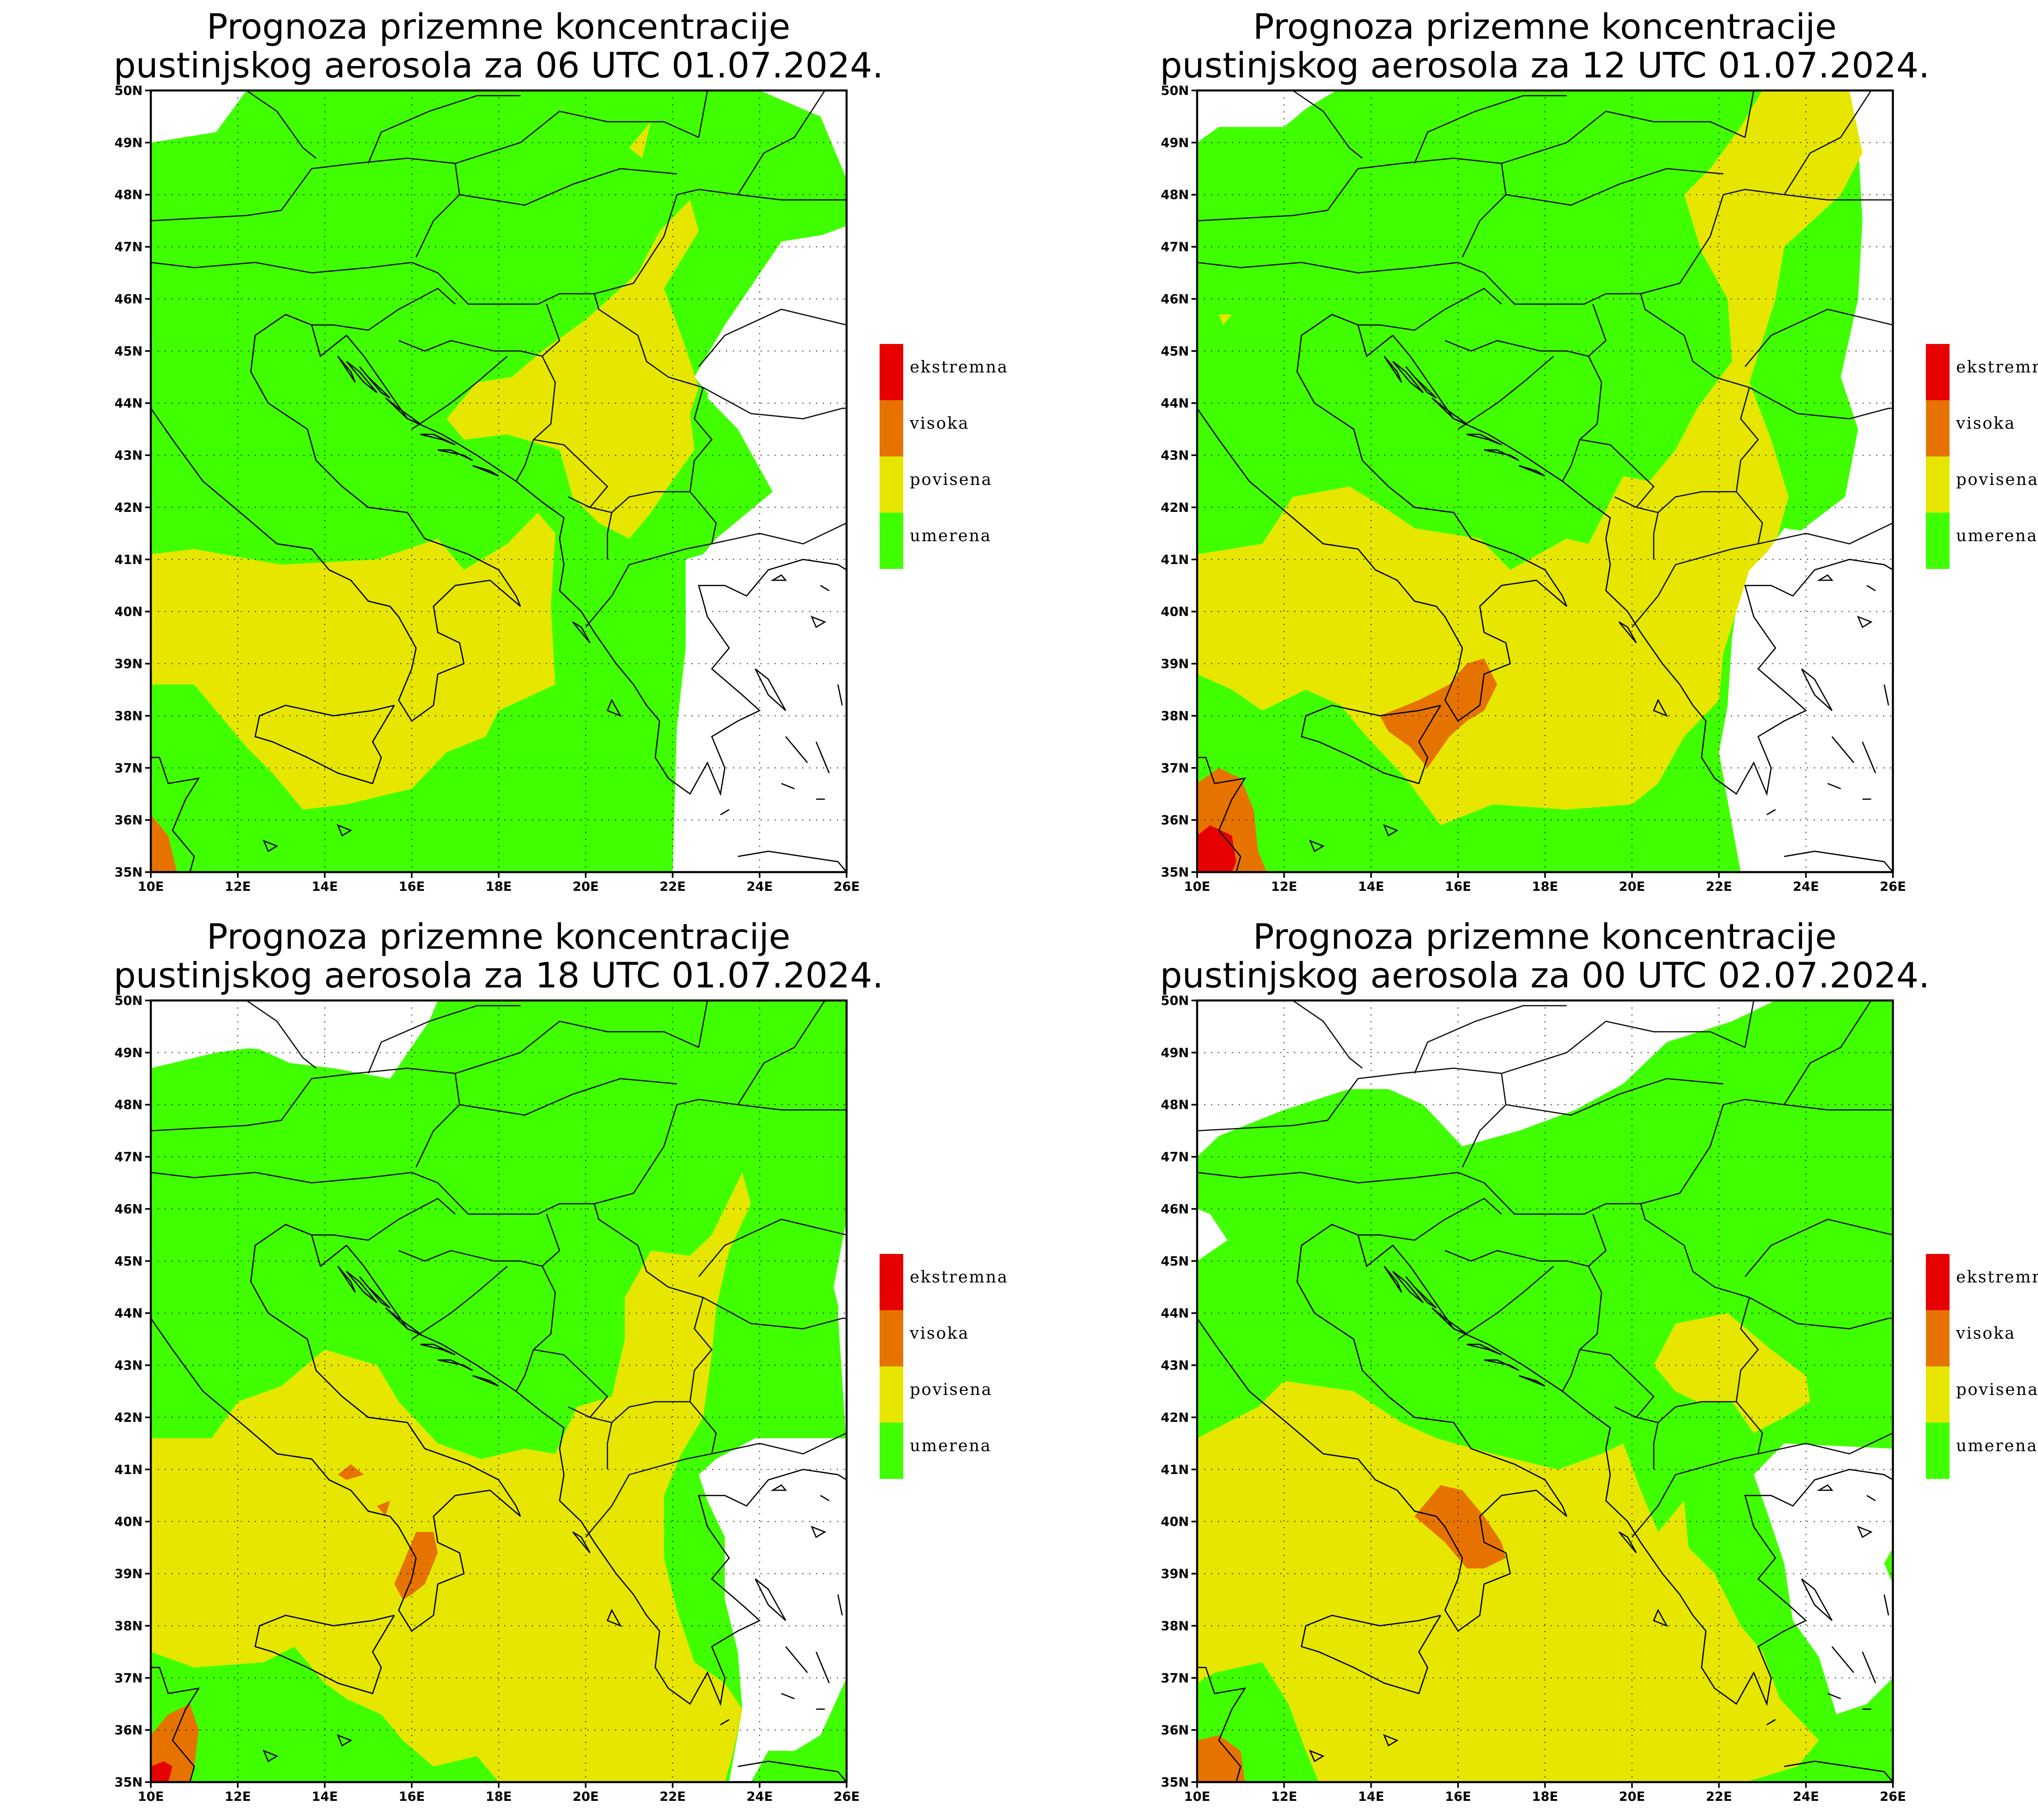 The image size is (2038, 1820). I want to click on legend-label-visoka: visoka, so click(939, 423).